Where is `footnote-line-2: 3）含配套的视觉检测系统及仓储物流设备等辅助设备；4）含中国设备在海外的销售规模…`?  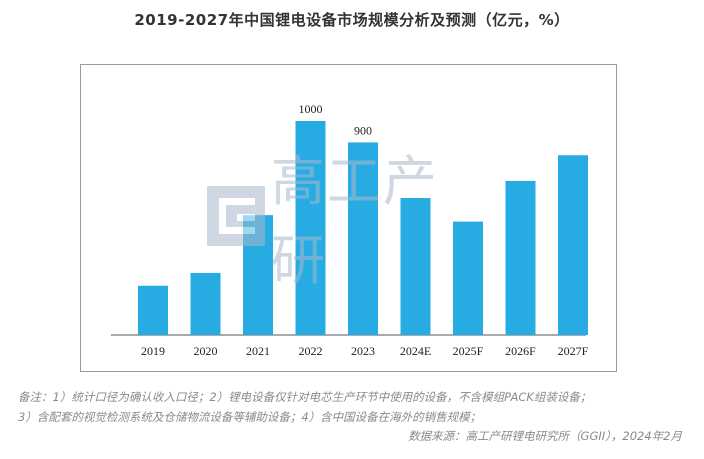 footnote-line-2: 3）含配套的视觉检测系统及仓储物流设备等辅助设备；4）含中国设备在海外的销售规模… is located at coordinates (250, 417).